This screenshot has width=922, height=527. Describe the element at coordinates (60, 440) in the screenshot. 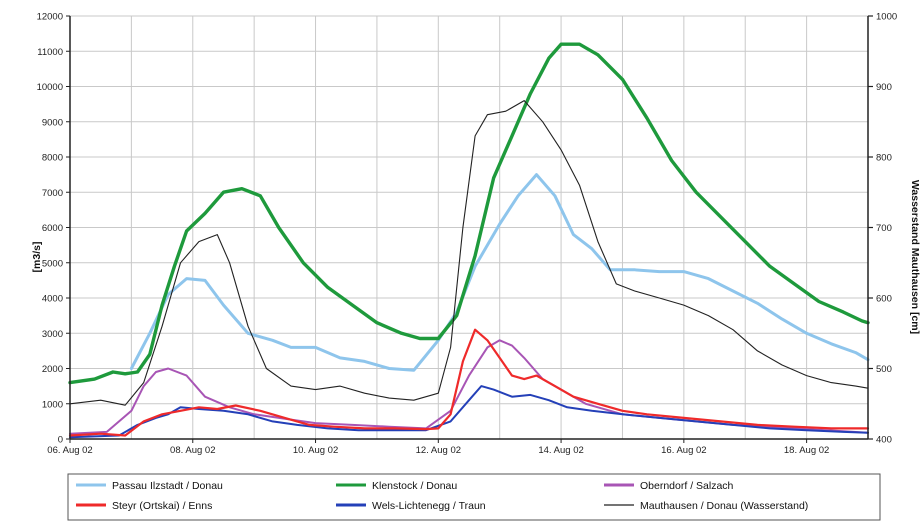

I see `y-tick-label: 0` at that location.